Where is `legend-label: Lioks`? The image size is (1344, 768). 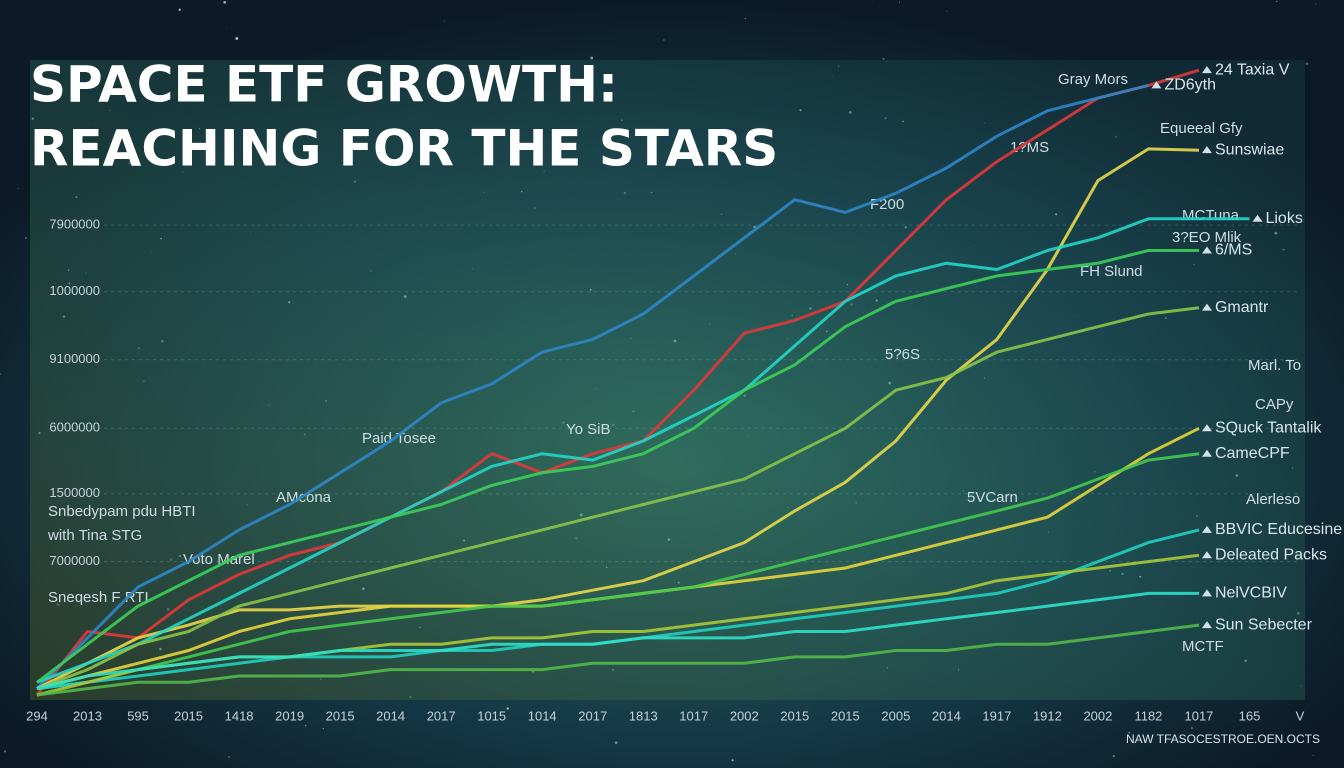
legend-label: Lioks is located at coordinates (1283, 218).